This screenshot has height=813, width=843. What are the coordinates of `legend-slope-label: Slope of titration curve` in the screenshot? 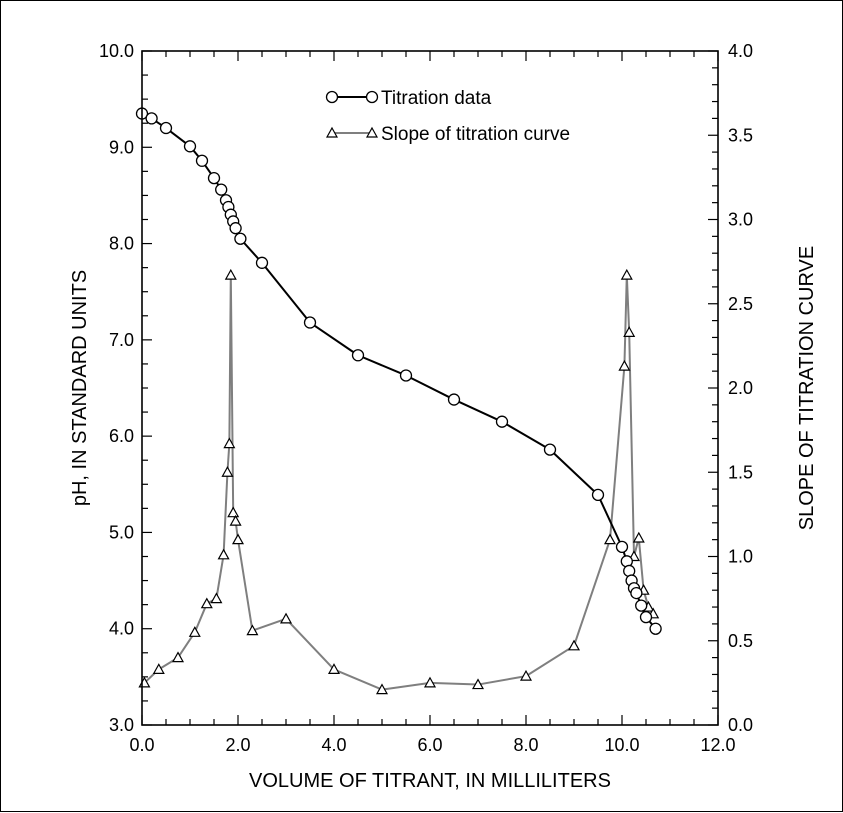 It's located at (475, 134).